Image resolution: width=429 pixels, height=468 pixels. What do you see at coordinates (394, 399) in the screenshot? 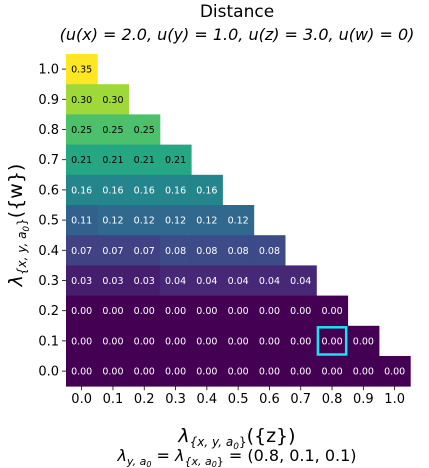
I see `x-tick-label: 1.0` at bounding box center [394, 399].